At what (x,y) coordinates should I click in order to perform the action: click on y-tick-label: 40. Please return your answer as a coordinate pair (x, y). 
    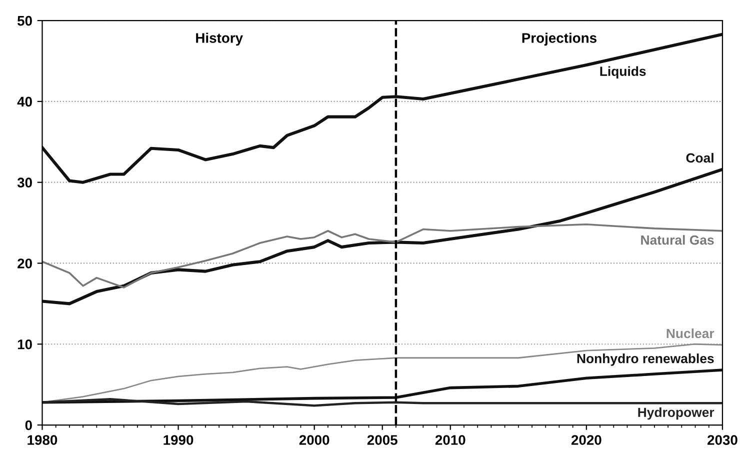
    Looking at the image, I should click on (24, 101).